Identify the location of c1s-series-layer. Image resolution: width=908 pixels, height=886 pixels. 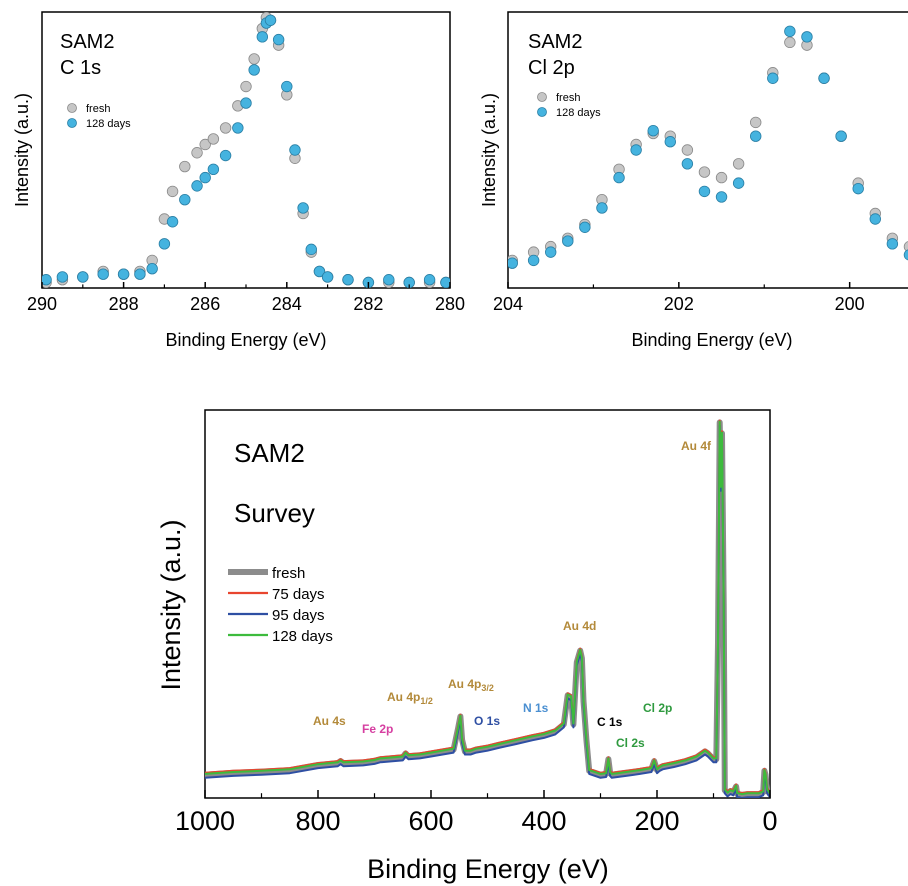
(246, 150).